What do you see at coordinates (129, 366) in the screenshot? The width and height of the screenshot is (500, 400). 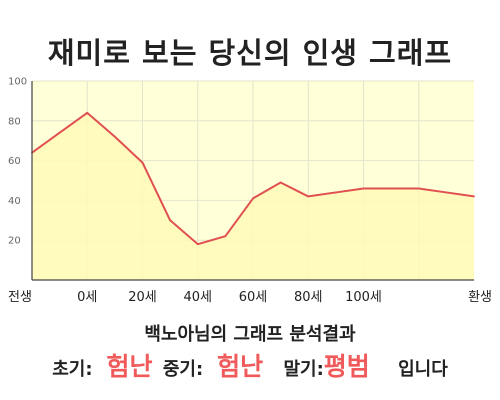 I see `early-value: 험난` at bounding box center [129, 366].